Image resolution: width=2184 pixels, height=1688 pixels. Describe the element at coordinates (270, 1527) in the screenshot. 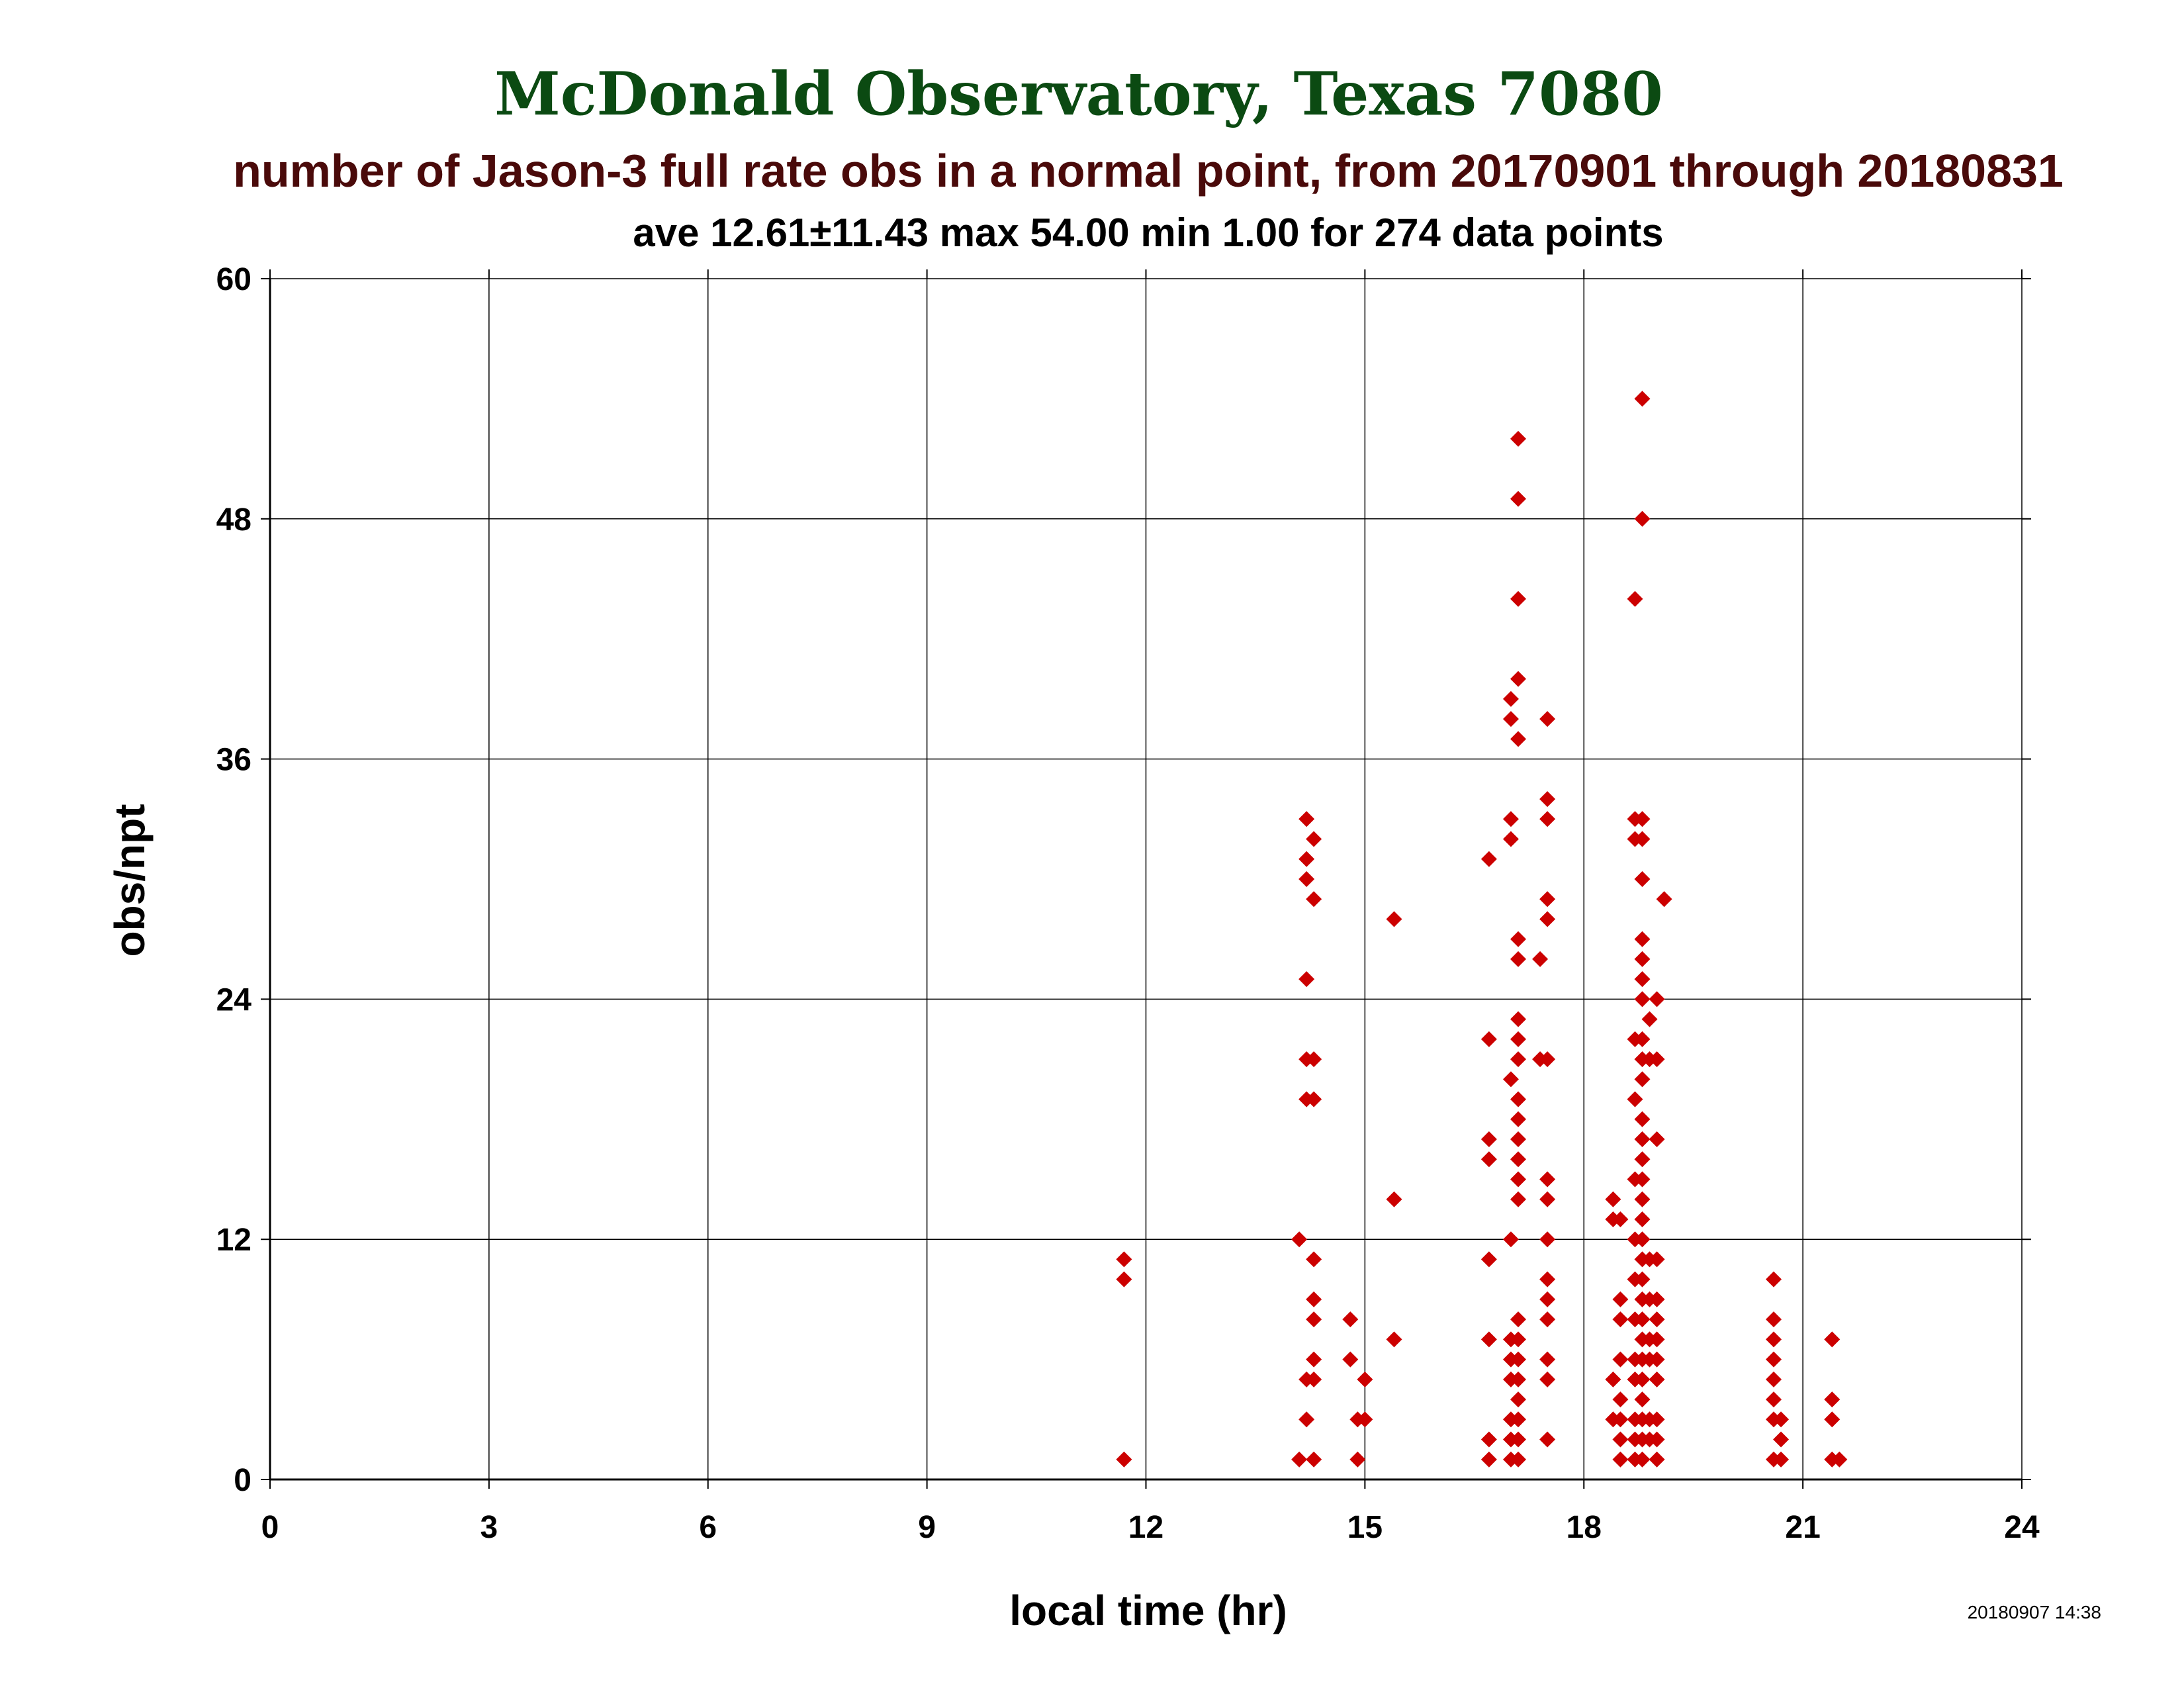

I see `x-tick-label: 0` at that location.